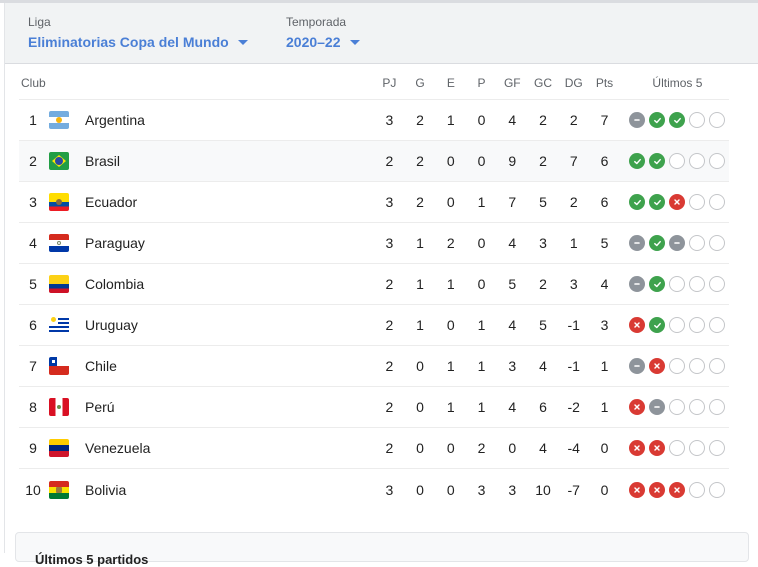  Describe the element at coordinates (573, 243) in the screenshot. I see `cell-dg: 1` at that location.